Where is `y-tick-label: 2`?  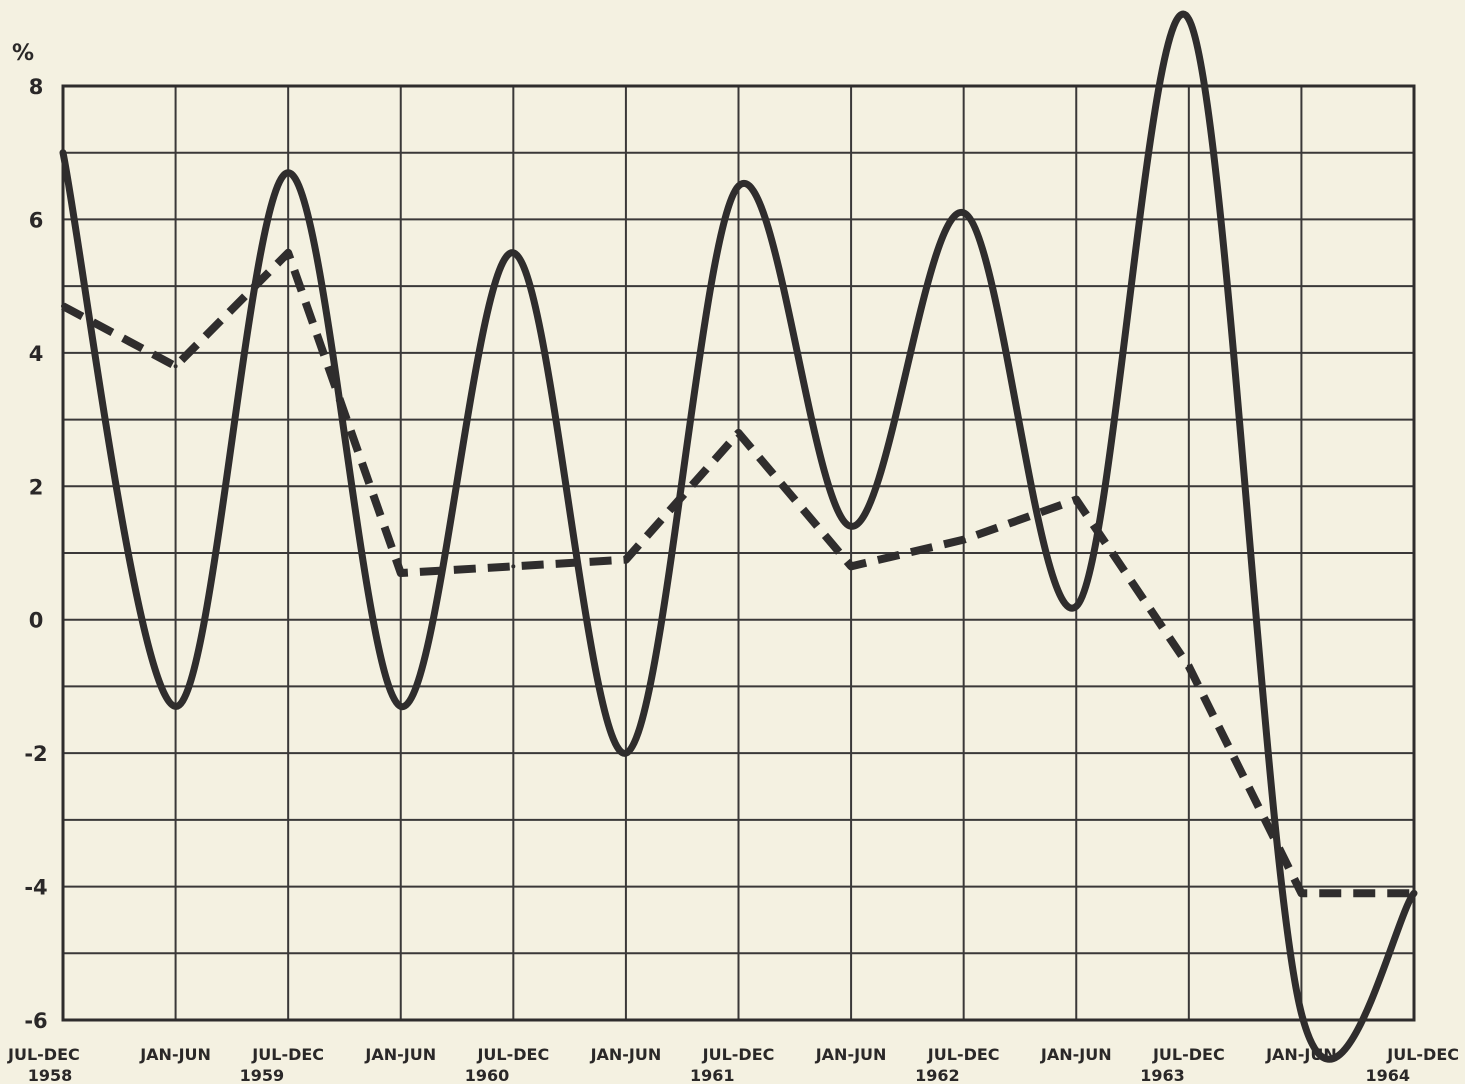
y-tick-label: 2 is located at coordinates (36, 487).